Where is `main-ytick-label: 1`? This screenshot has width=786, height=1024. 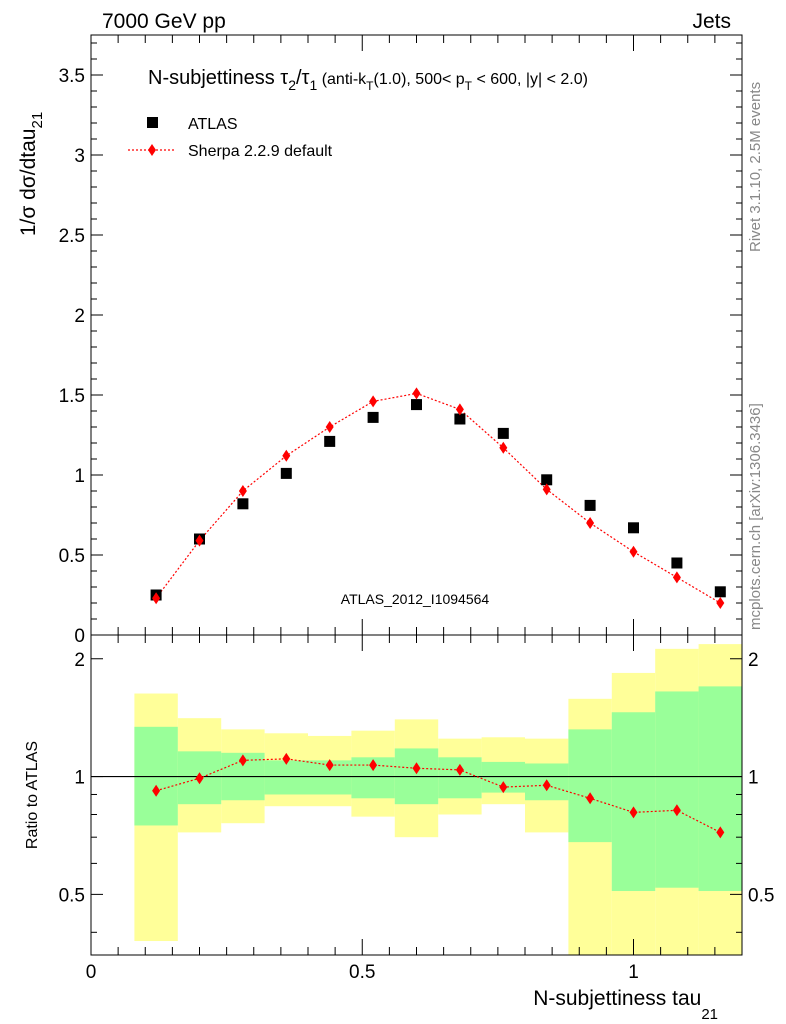
main-ytick-label: 1 is located at coordinates (79, 476).